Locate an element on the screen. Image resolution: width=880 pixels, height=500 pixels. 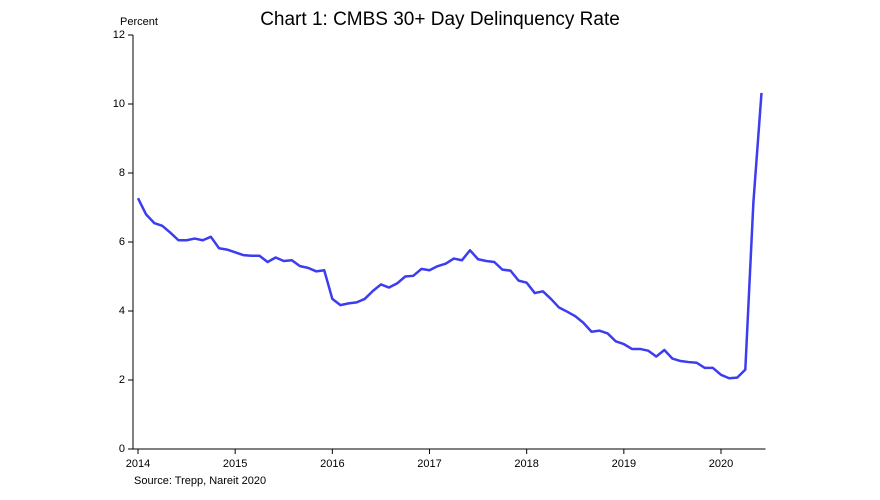
x-tick-label: 2017 is located at coordinates (429, 464).